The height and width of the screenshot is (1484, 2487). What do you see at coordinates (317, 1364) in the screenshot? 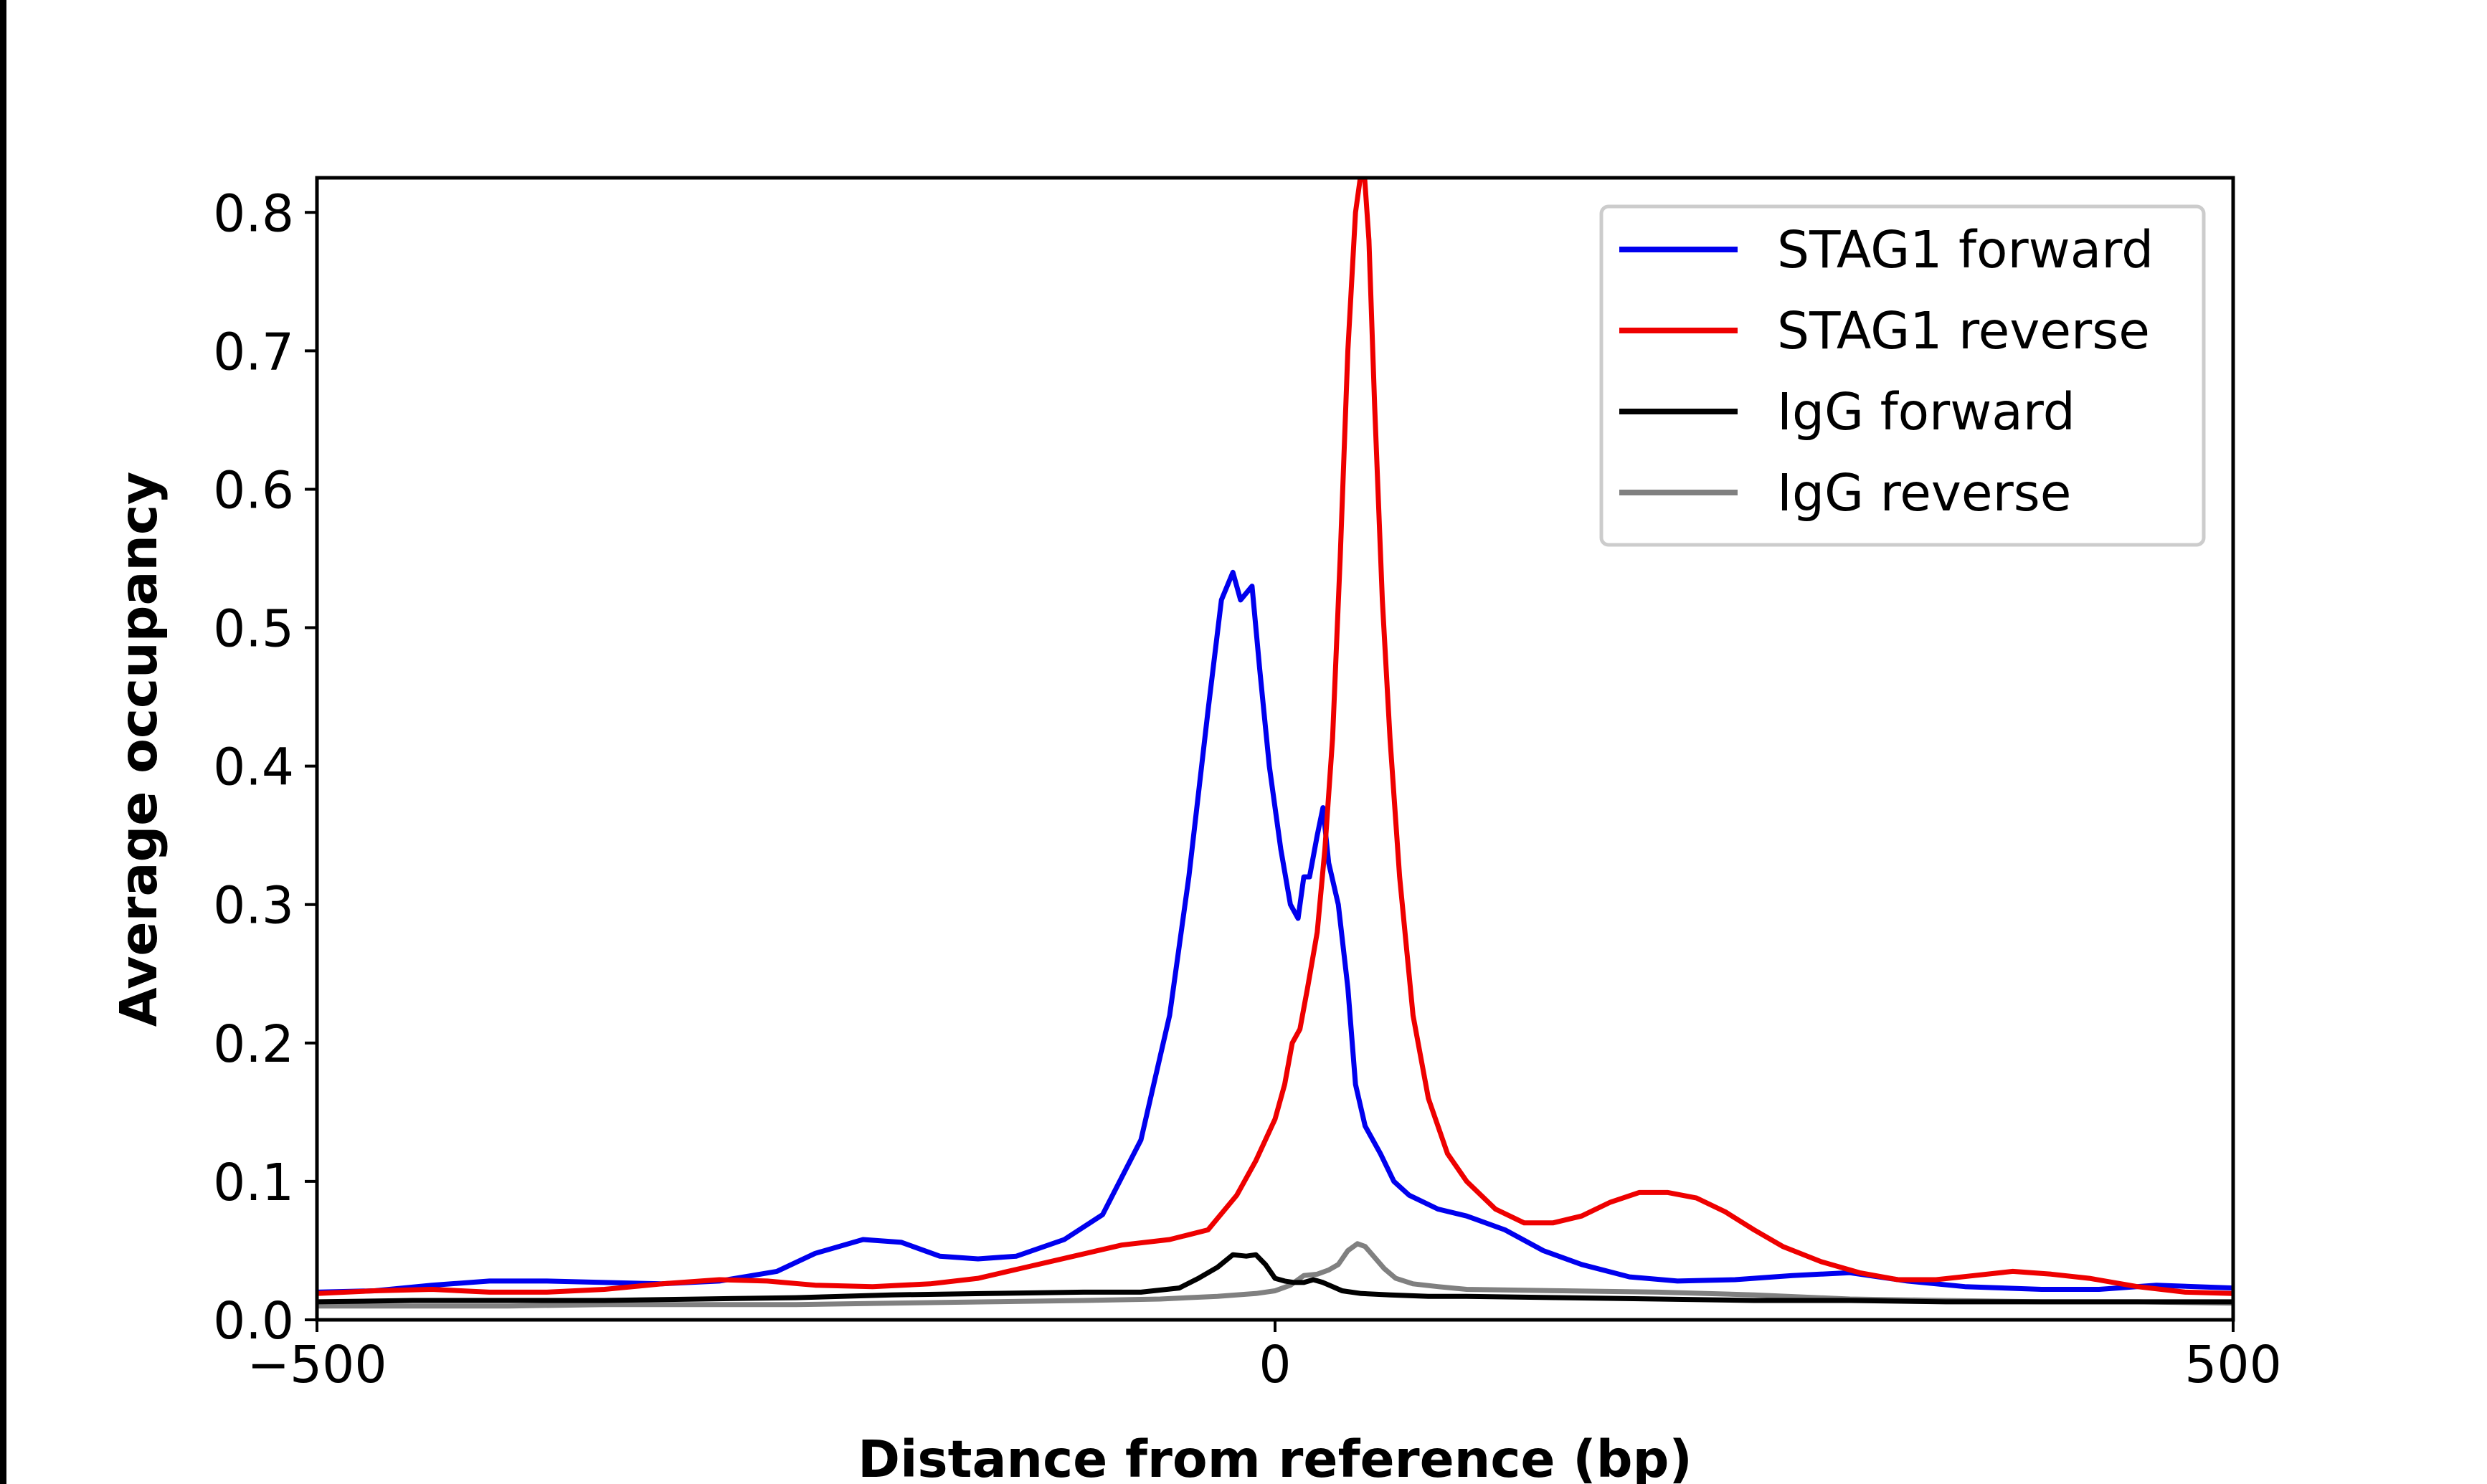
I see `x-tick-label: −500` at bounding box center [317, 1364].